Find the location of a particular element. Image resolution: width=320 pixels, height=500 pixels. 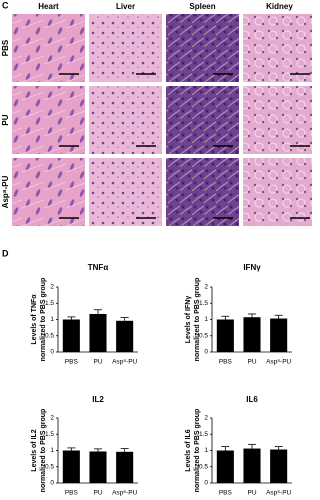

column-header: Liver is located at coordinates (125, 6).